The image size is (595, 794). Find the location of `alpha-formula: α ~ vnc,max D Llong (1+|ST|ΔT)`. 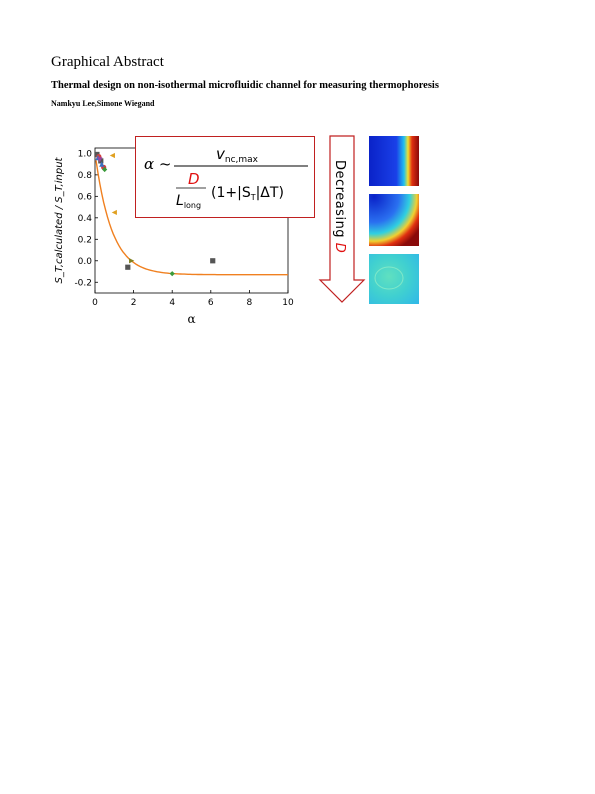

alpha-formula: α ~ vnc,max D Llong (1+|ST|ΔT) is located at coordinates (226, 177).